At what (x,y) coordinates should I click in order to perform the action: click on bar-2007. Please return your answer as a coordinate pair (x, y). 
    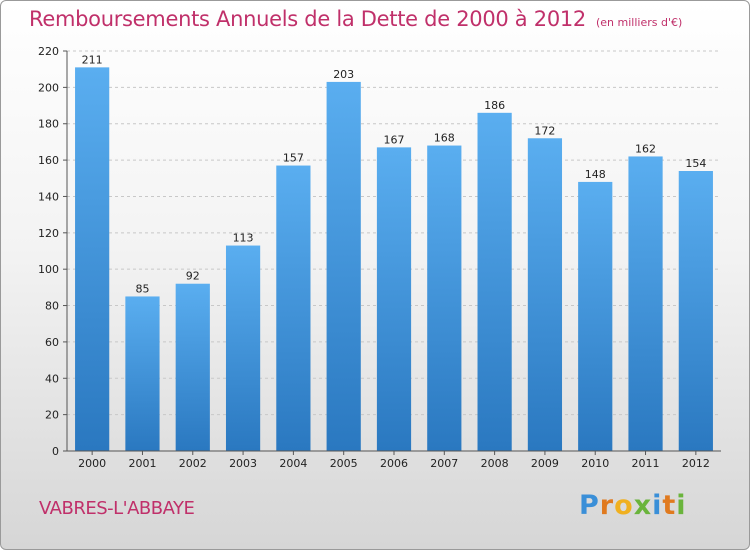
    Looking at the image, I should click on (444, 298).